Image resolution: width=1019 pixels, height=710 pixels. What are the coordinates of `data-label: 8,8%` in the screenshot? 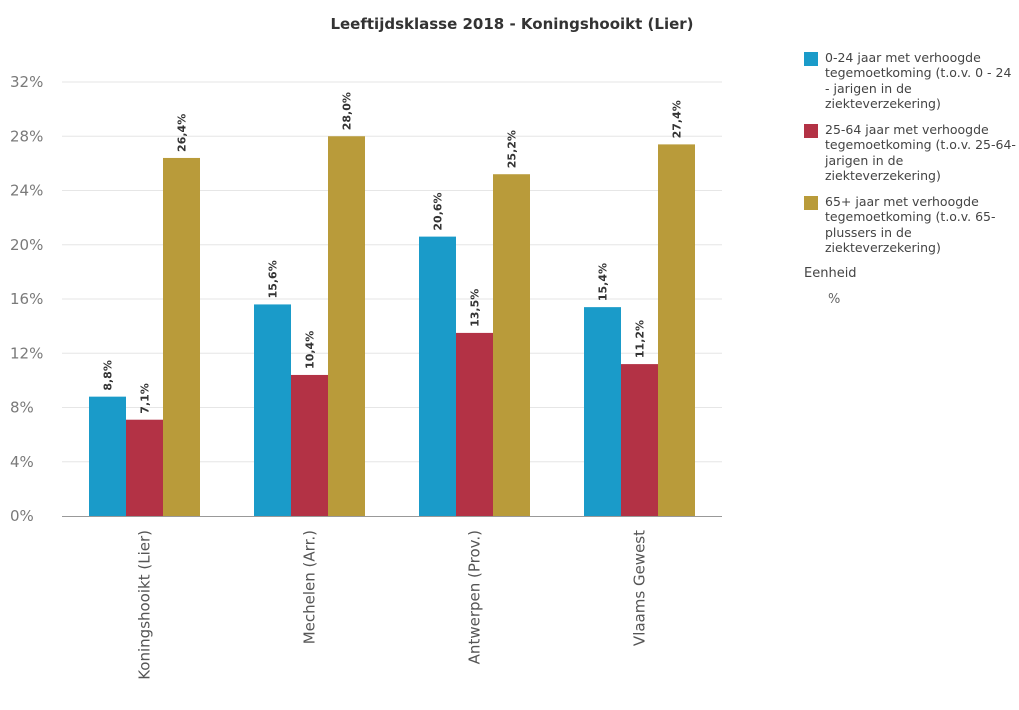 It's located at (108, 375).